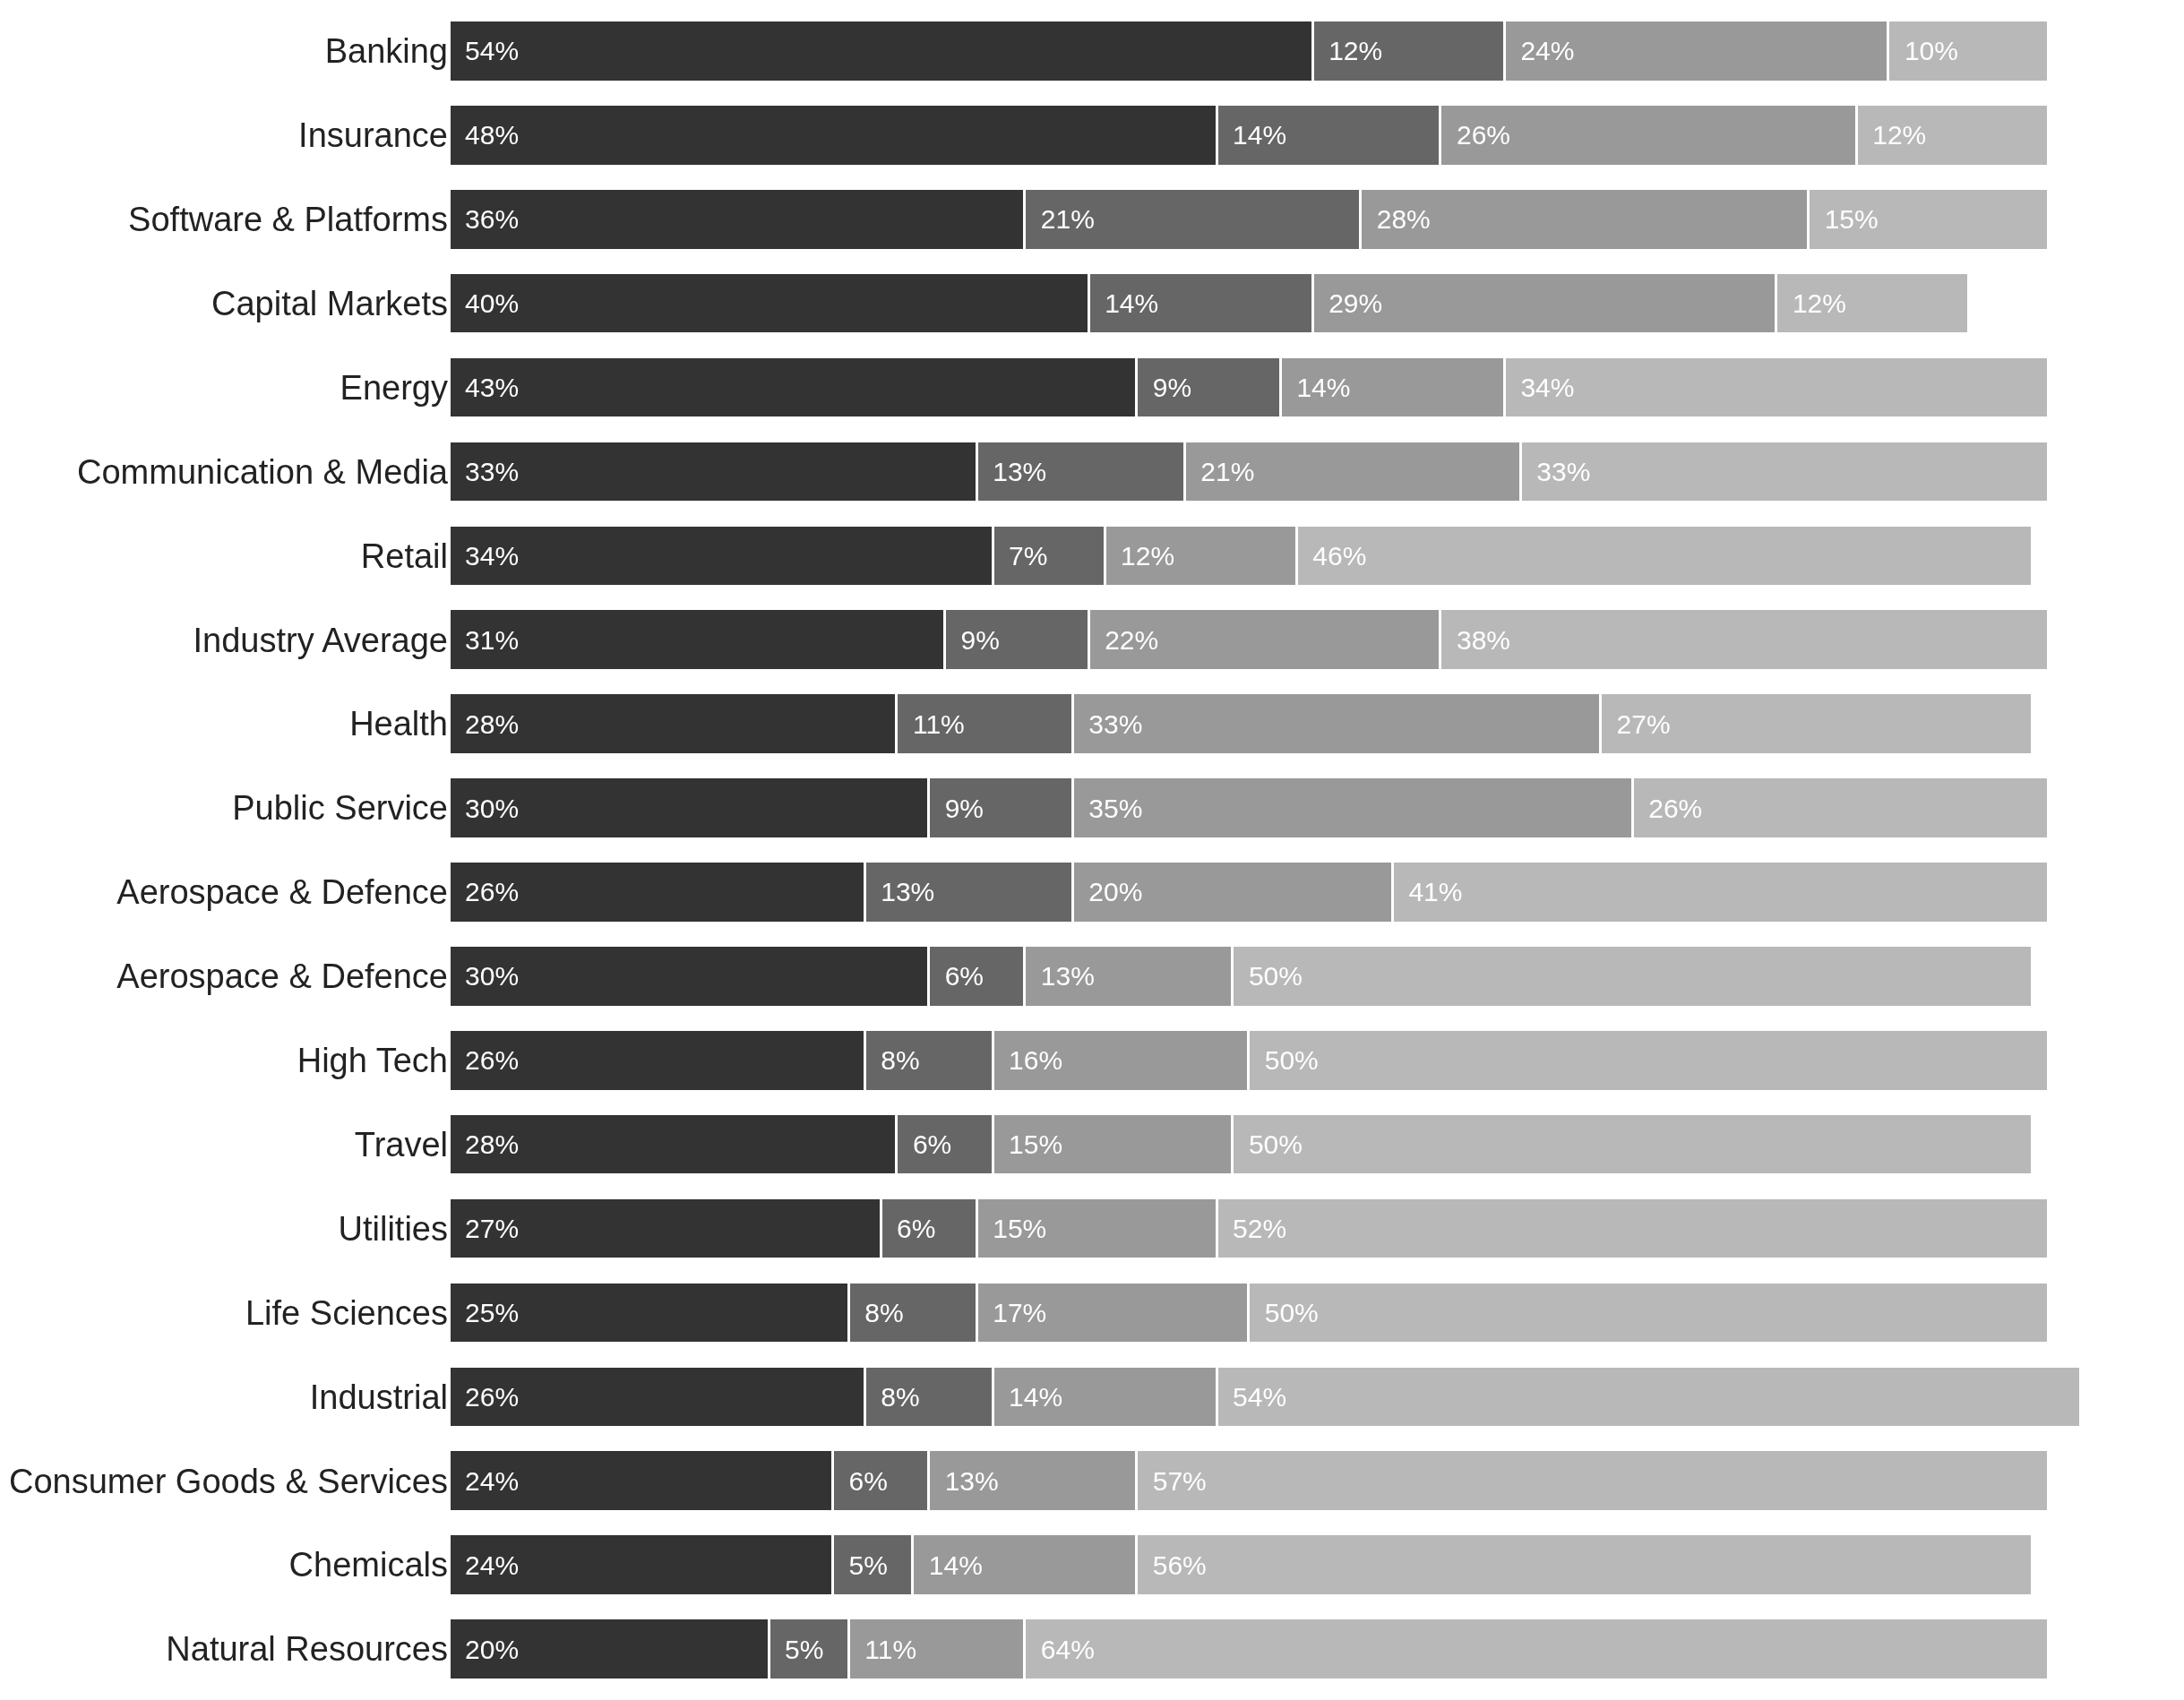 This screenshot has width=2184, height=1700. Describe the element at coordinates (1173, 1565) in the screenshot. I see `data-label: 56%` at that location.